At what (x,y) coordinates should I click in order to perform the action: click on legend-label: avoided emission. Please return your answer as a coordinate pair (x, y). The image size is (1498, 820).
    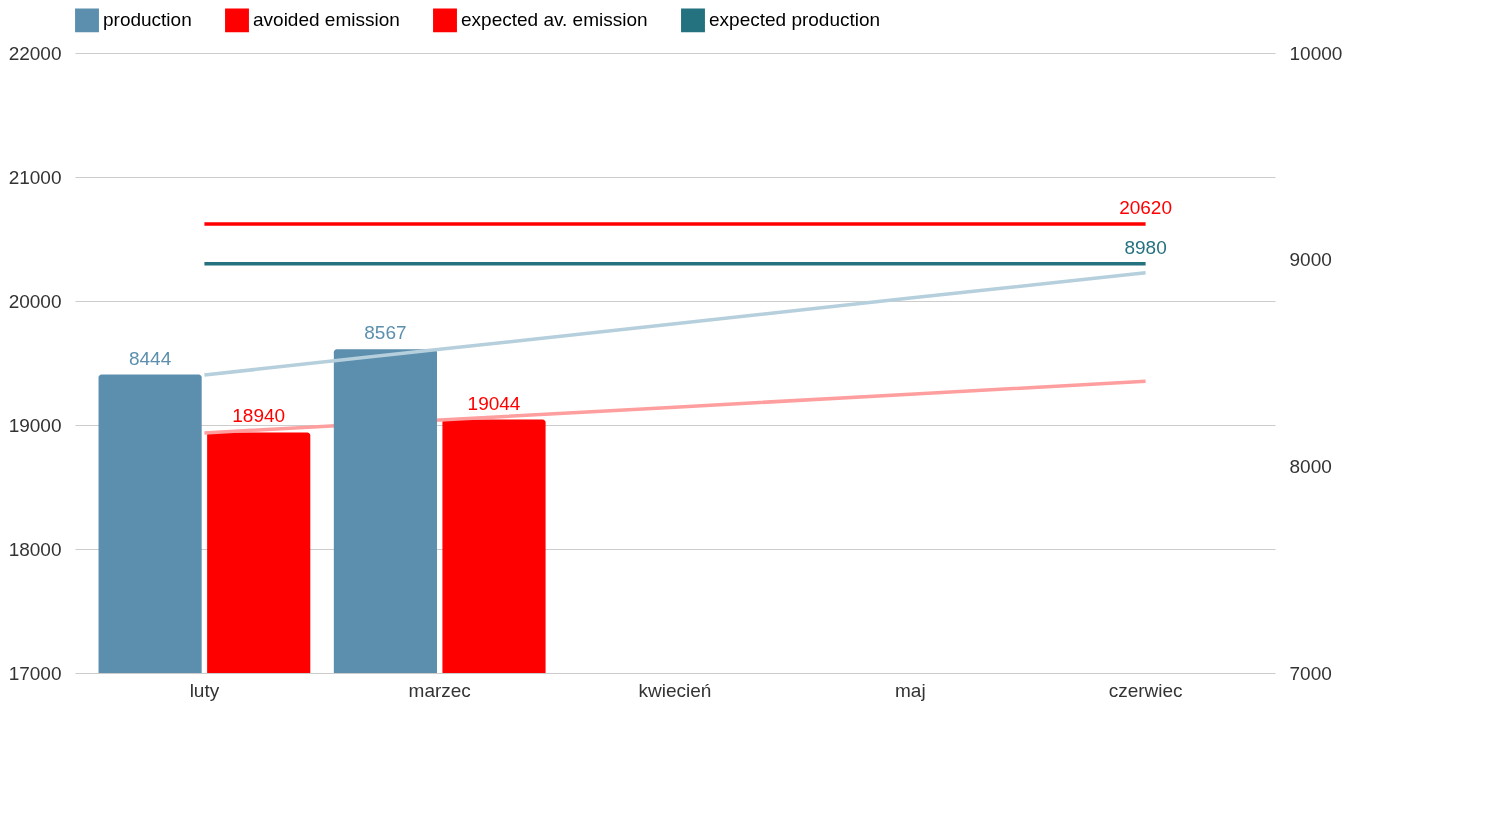
    Looking at the image, I should click on (326, 20).